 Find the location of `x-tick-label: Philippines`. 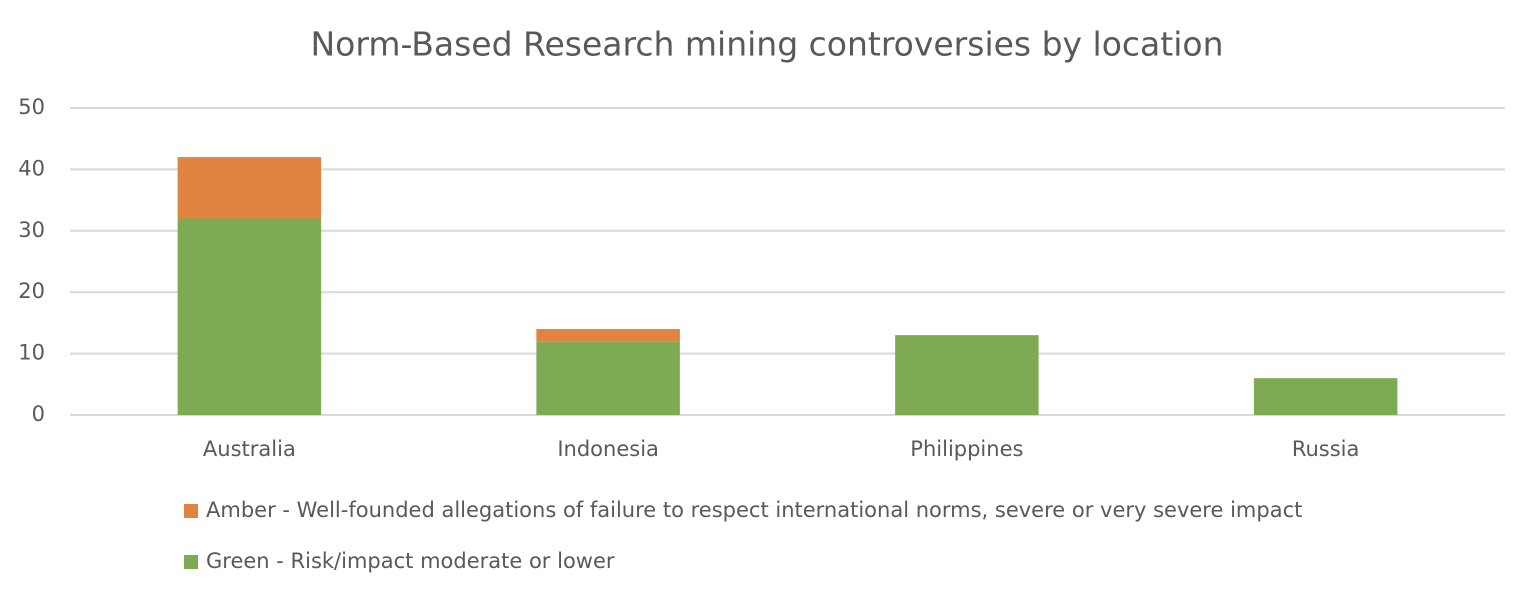

x-tick-label: Philippines is located at coordinates (966, 449).